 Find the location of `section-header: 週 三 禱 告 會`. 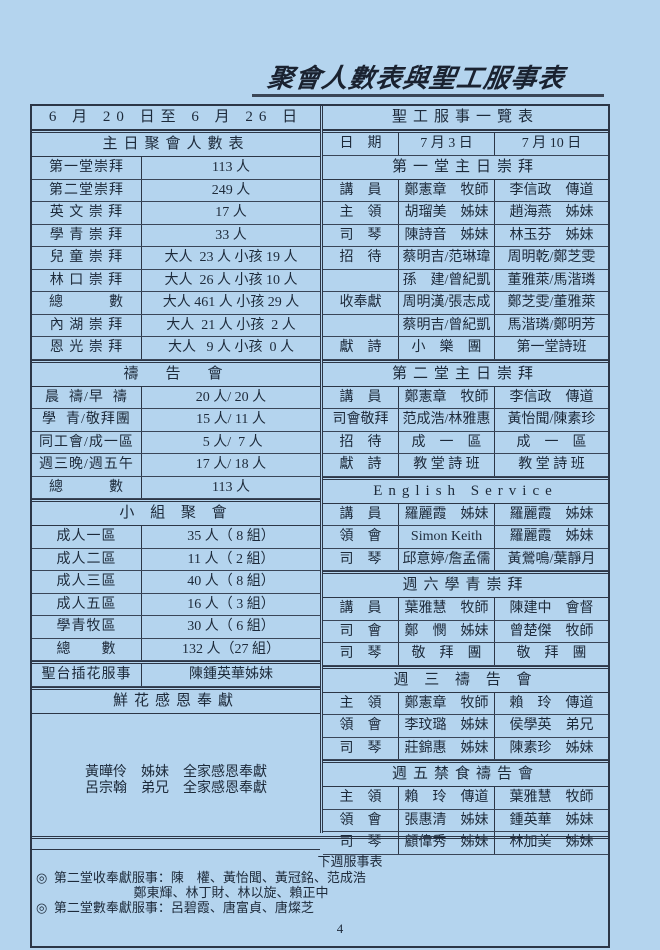

section-header: 週 三 禱 告 會 is located at coordinates (465, 679).